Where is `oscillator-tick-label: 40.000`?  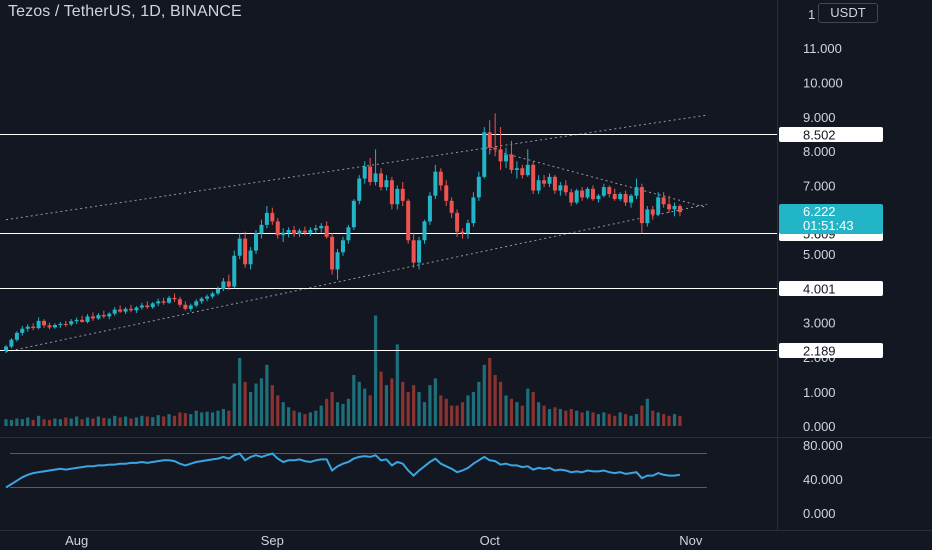
oscillator-tick-label: 40.000 is located at coordinates (823, 479).